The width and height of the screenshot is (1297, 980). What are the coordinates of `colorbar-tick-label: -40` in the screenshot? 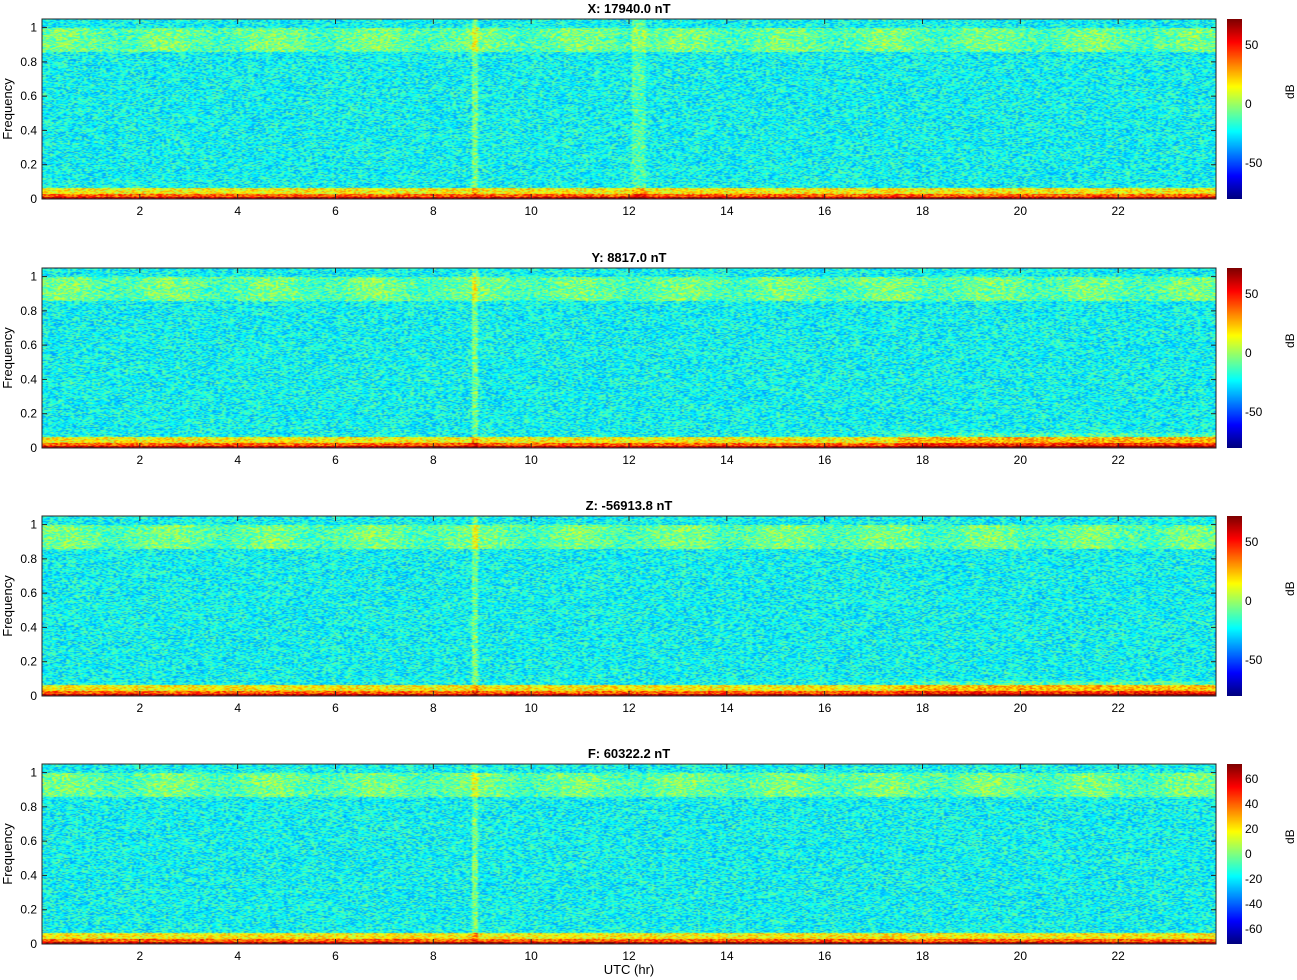 It's located at (1254, 904).